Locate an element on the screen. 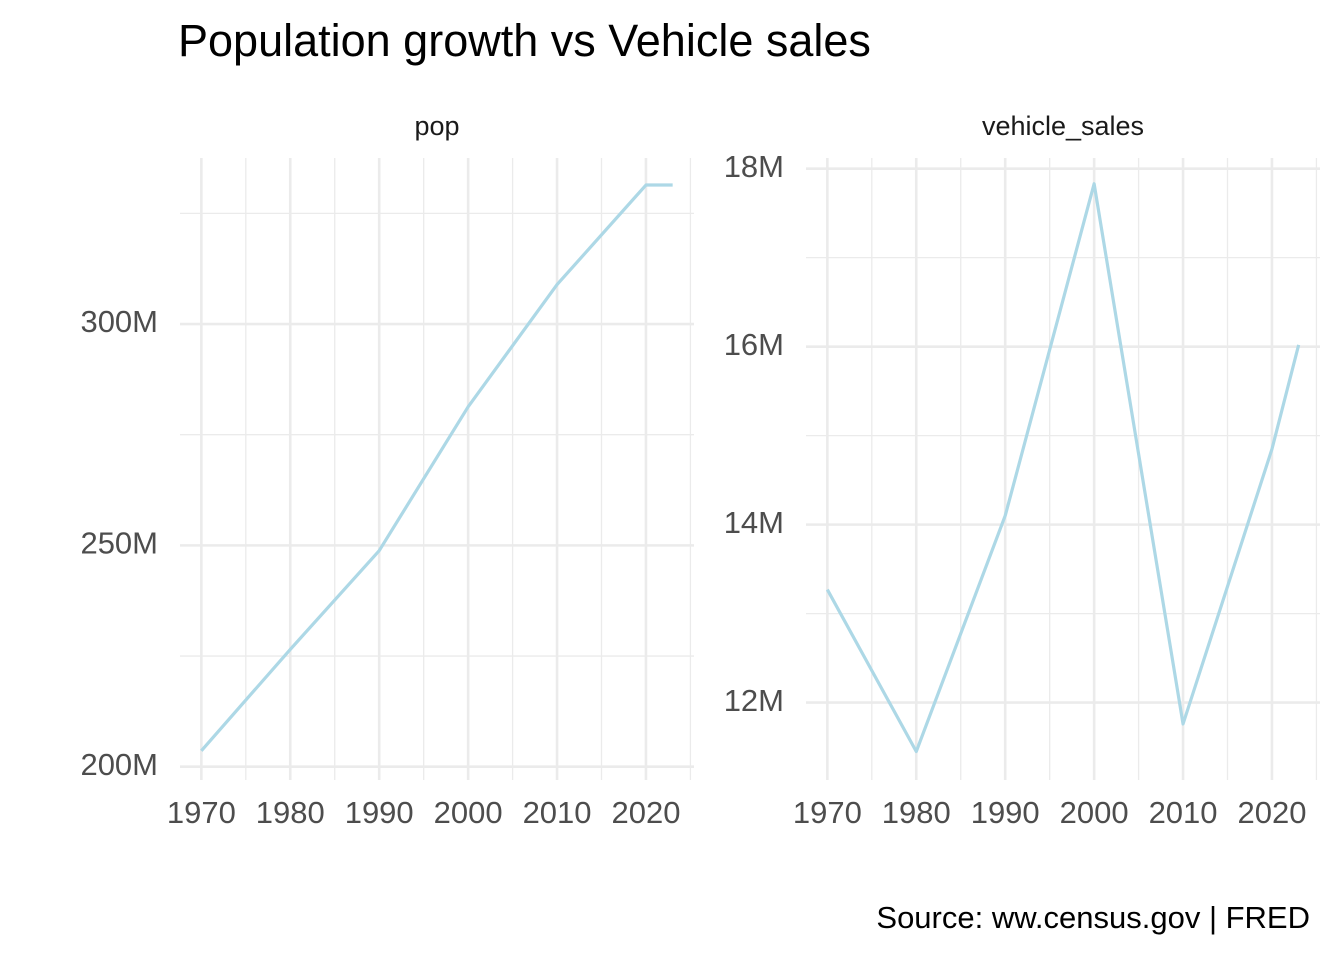  y-tick-label: 12M is located at coordinates (754, 700).